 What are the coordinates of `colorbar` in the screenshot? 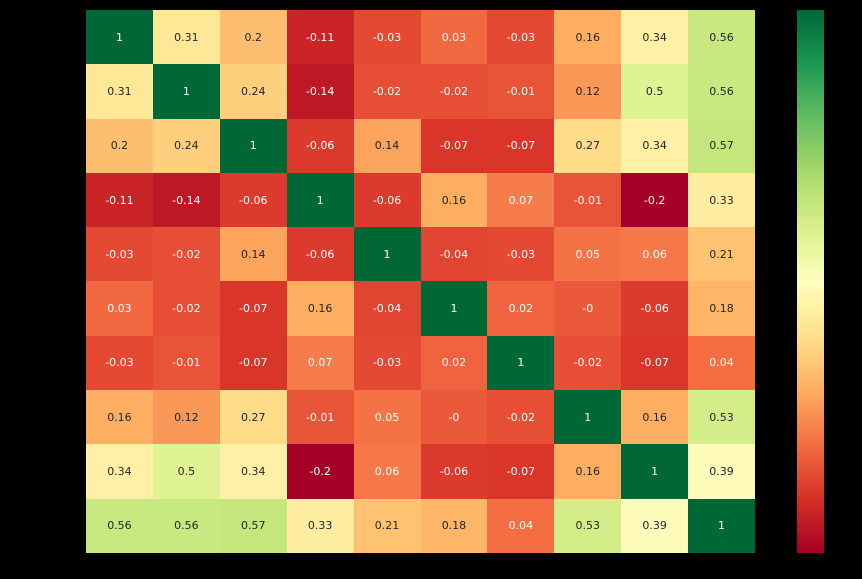 It's located at (810, 281).